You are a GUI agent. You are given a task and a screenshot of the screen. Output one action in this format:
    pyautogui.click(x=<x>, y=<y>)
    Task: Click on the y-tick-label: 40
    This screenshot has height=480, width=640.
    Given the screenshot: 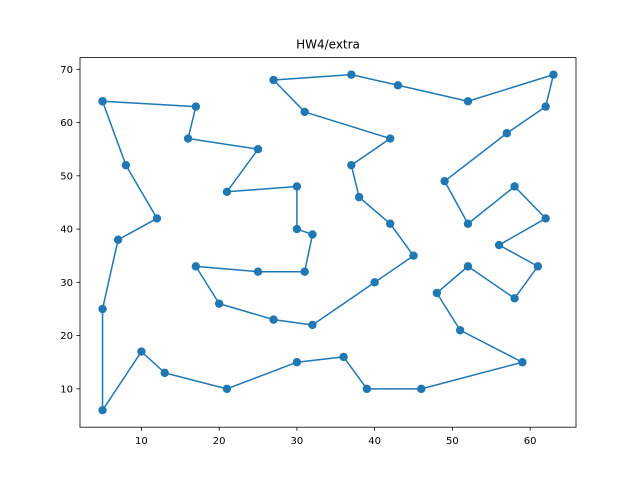 What is the action you would take?
    pyautogui.click(x=66, y=230)
    